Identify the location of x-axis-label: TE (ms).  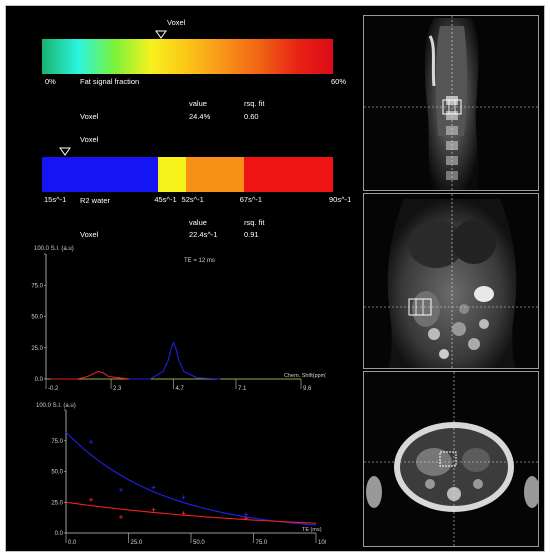
(312, 530).